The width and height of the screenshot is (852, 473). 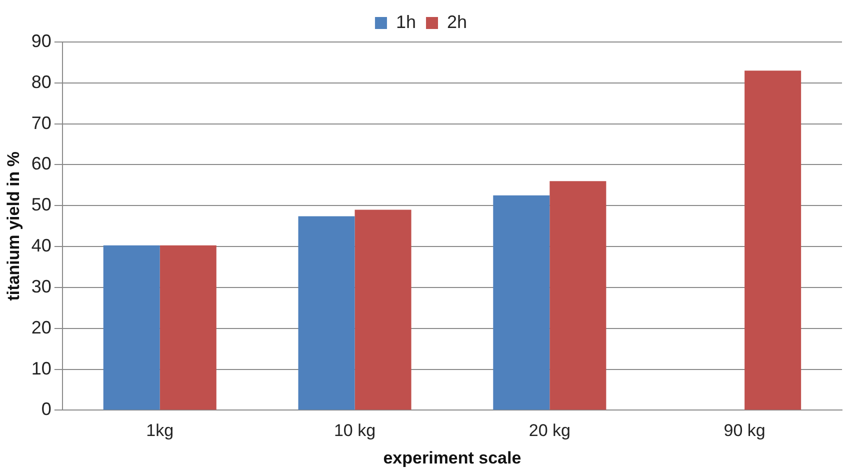 What do you see at coordinates (41, 40) in the screenshot?
I see `y-tick-label: 90` at bounding box center [41, 40].